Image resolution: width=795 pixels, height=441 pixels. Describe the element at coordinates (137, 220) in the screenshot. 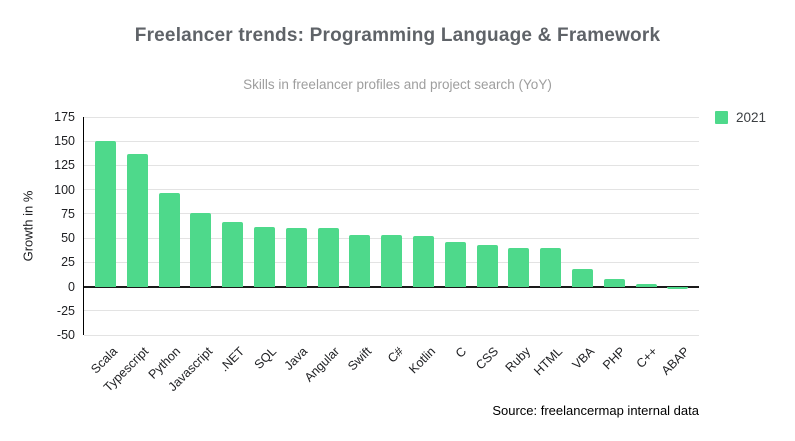

I see `bar-typescript` at that location.